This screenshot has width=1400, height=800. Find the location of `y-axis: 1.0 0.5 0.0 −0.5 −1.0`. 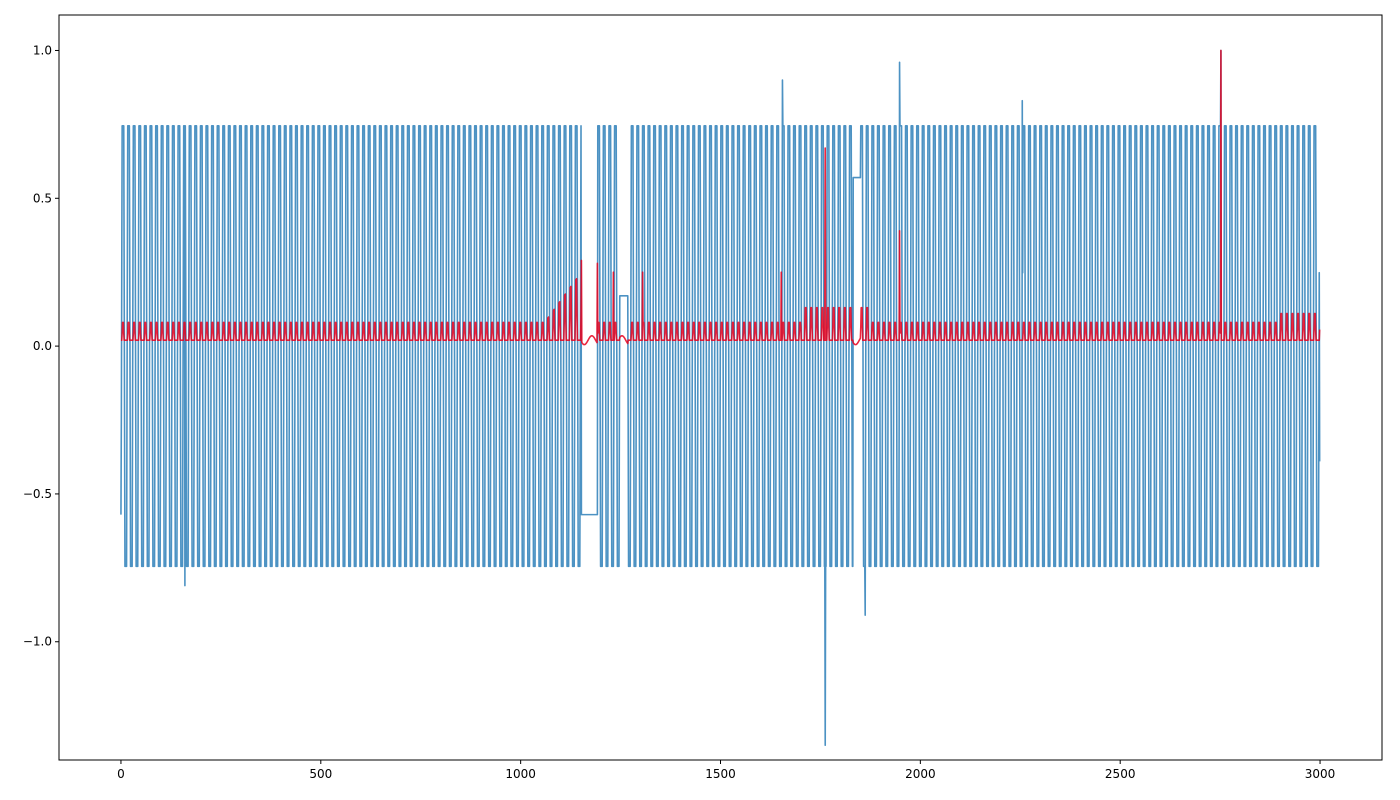

y-axis: 1.0 0.5 0.0 −0.5 −1.0 is located at coordinates (41, 346).